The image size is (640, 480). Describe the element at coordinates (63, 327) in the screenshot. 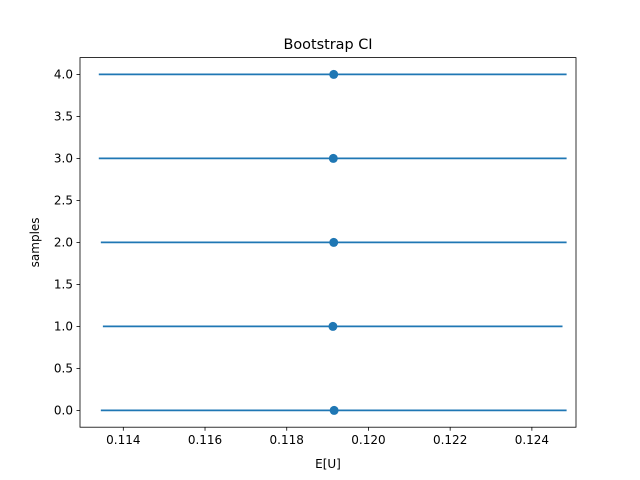

I see `y-tick-label-2: 1.0` at that location.